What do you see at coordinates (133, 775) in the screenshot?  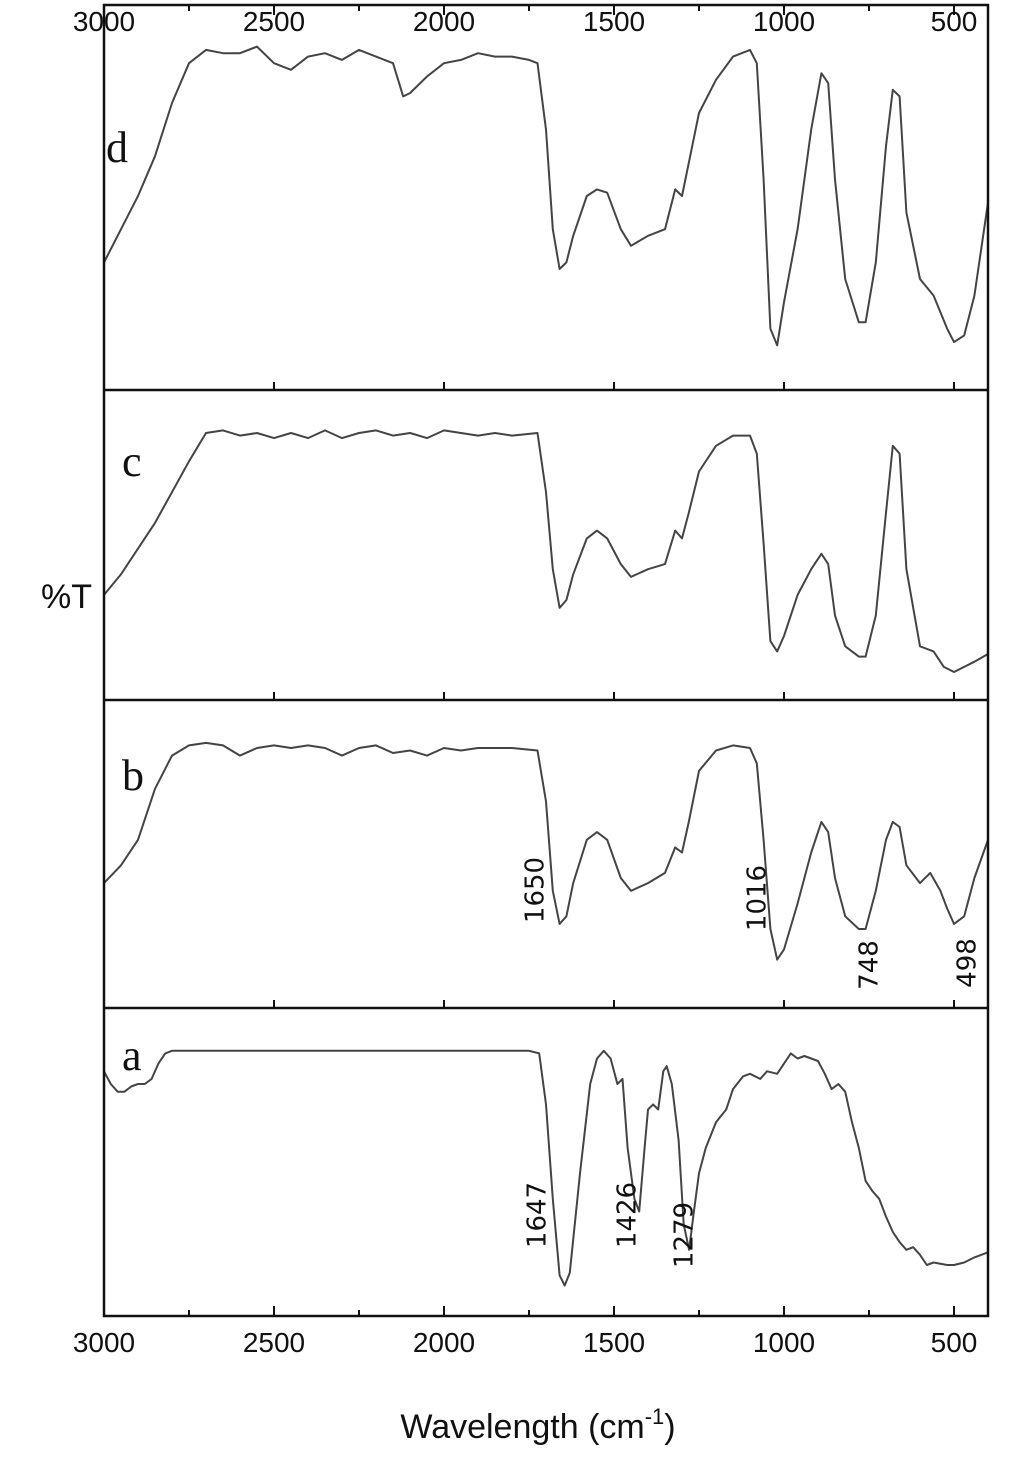 I see `panel-label-b: b` at bounding box center [133, 775].